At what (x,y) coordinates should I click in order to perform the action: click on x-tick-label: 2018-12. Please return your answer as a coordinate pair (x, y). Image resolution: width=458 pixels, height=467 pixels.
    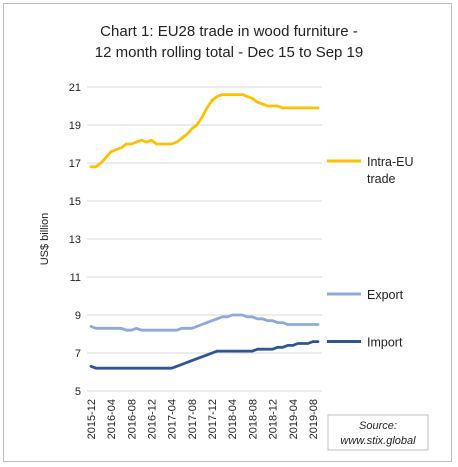
    Looking at the image, I should click on (274, 419).